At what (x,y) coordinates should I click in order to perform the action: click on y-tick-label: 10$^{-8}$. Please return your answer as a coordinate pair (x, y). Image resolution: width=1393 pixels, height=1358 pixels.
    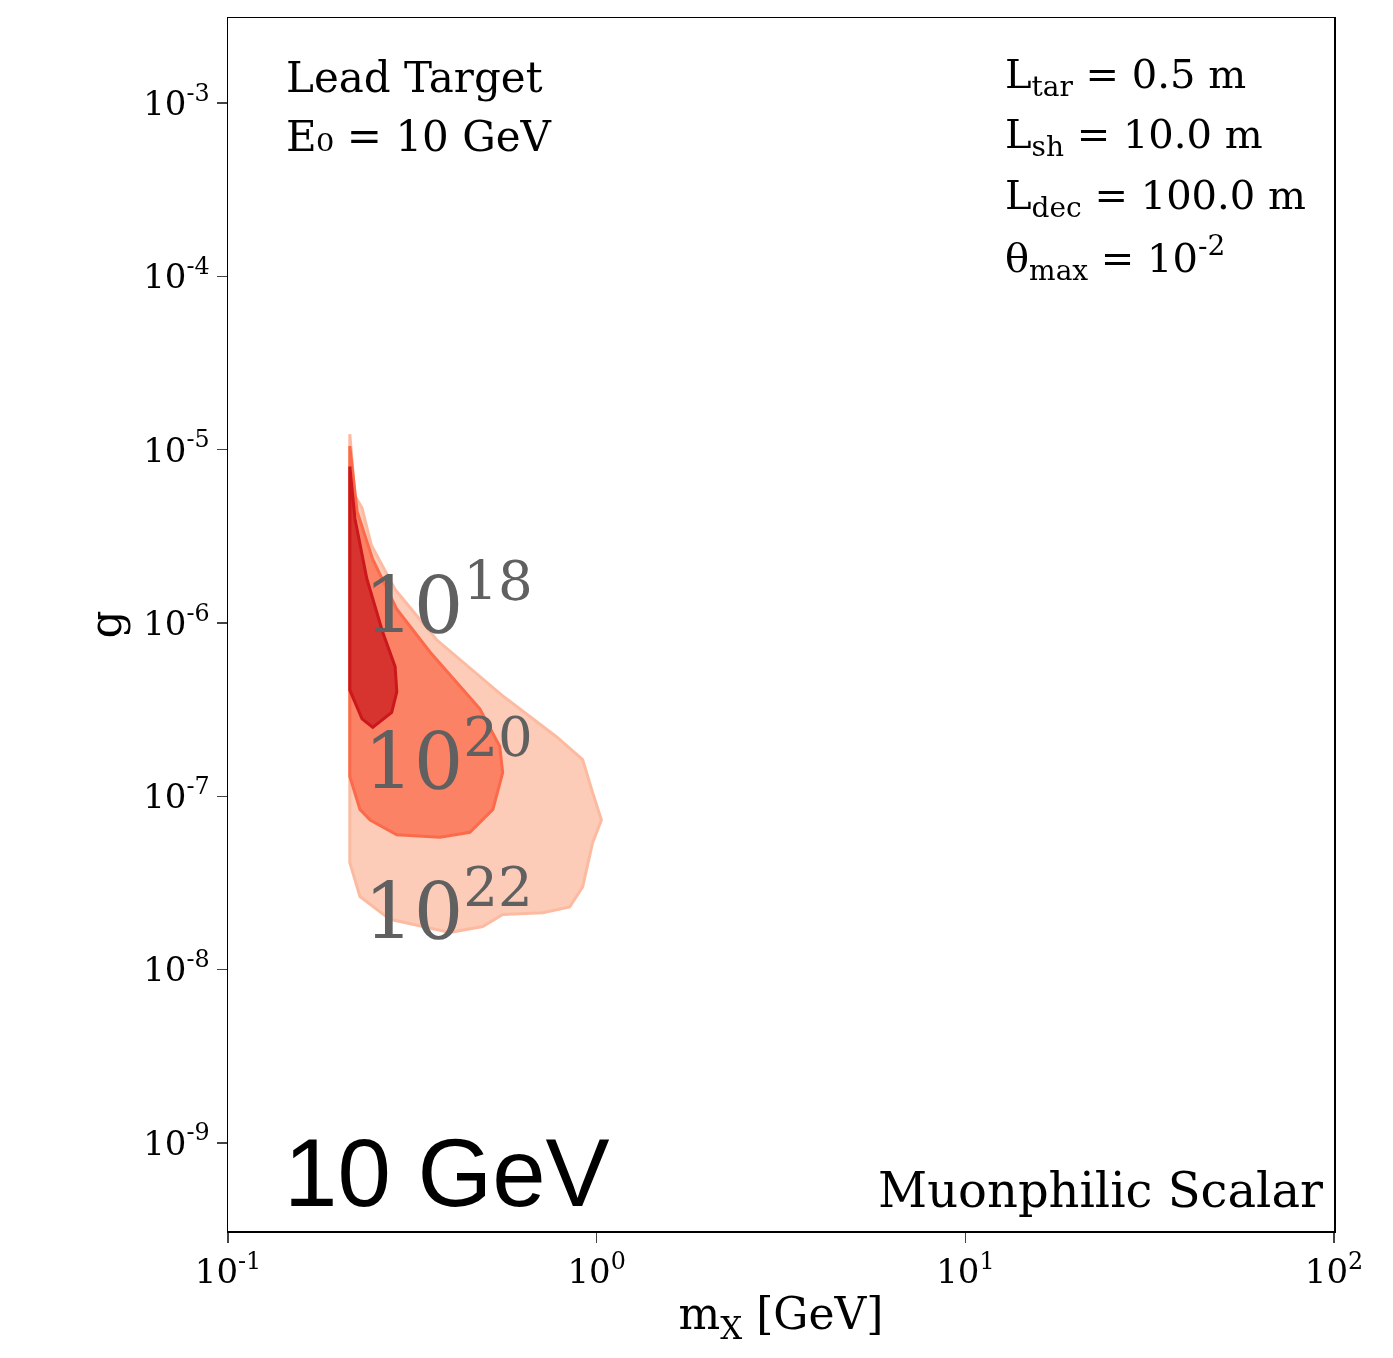
    Looking at the image, I should click on (176, 967).